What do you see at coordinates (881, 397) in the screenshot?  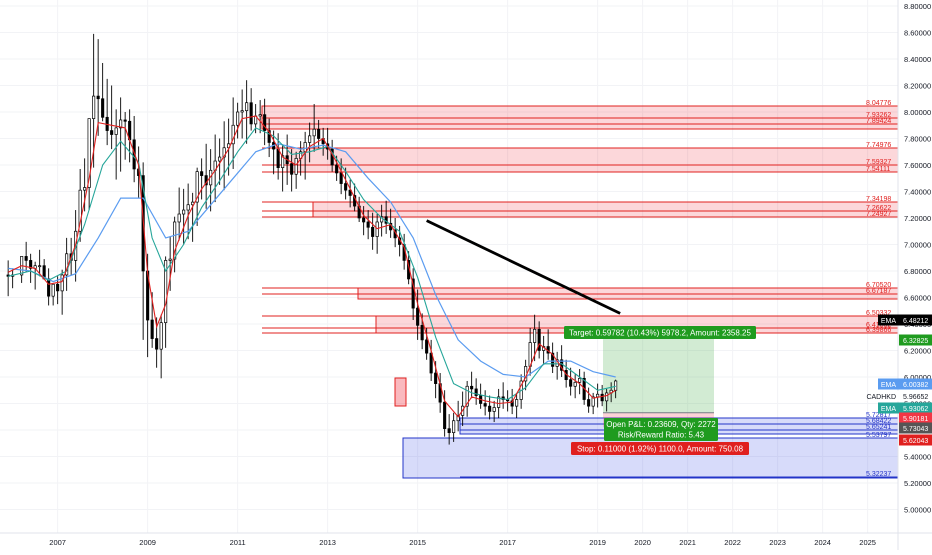 I see `price-tag-series-label: CADHKD` at bounding box center [881, 397].